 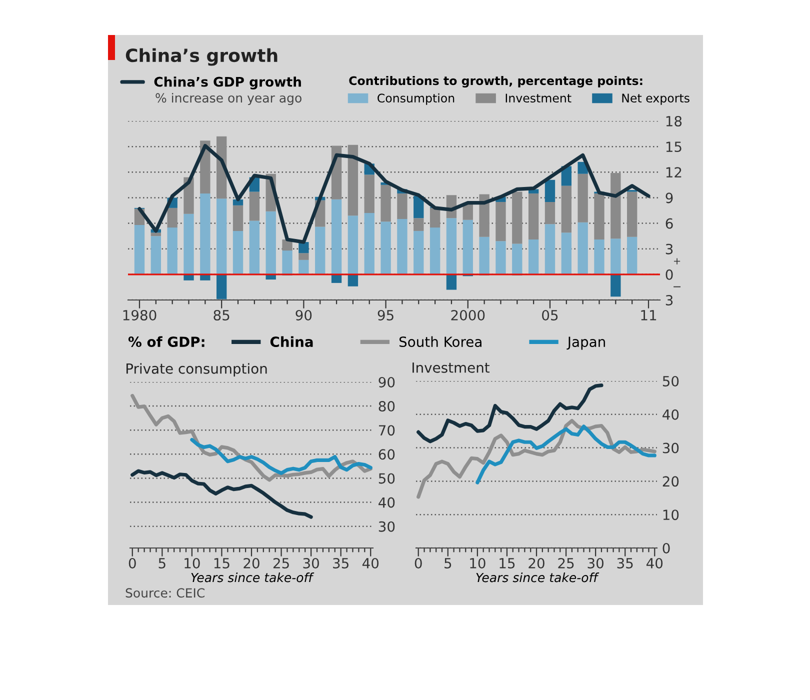 What do you see at coordinates (304, 315) in the screenshot?
I see `x-tick-label: 90` at bounding box center [304, 315].